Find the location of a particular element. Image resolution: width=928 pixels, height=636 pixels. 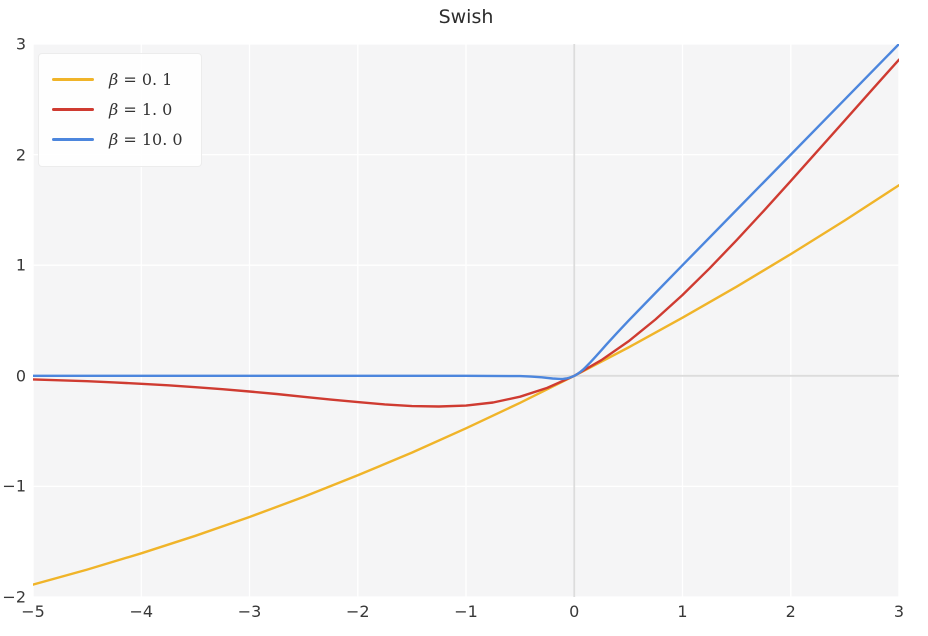

y-tick-label: −1 is located at coordinates (14, 486).